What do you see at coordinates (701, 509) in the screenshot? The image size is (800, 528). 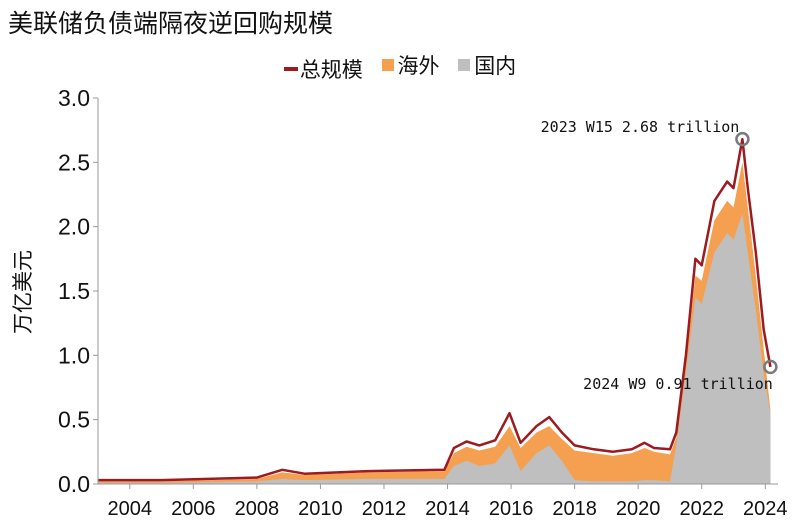 I see `x-tick-label: 2022` at bounding box center [701, 509].